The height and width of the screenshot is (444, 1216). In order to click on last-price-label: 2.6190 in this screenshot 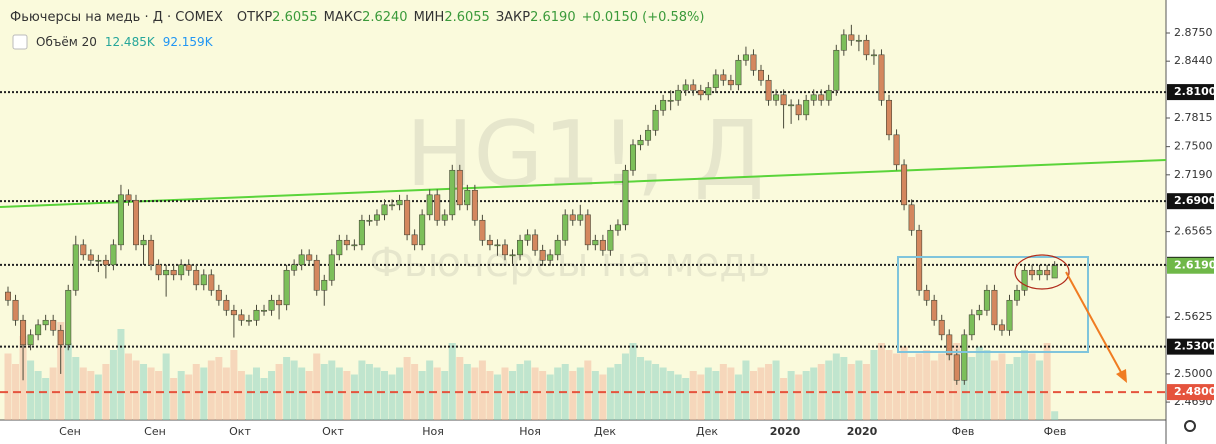, I will do `click(1195, 265)`.